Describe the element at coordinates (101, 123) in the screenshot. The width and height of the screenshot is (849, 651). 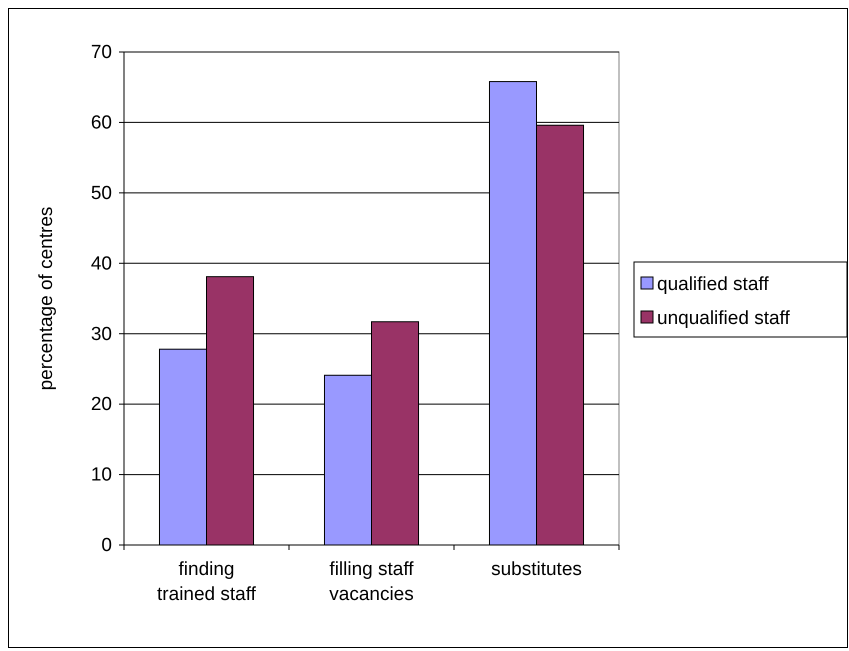
I see `y-tick-label: 60` at that location.